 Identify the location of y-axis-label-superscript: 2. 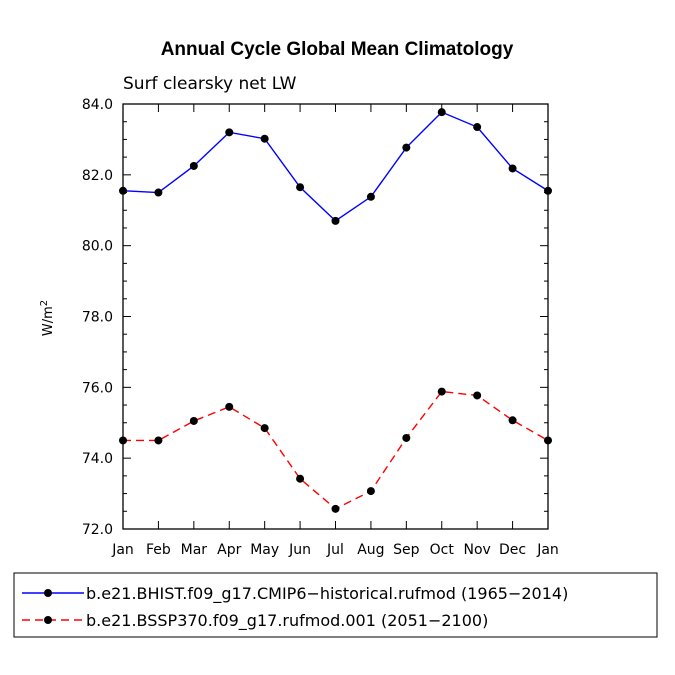
(44, 303).